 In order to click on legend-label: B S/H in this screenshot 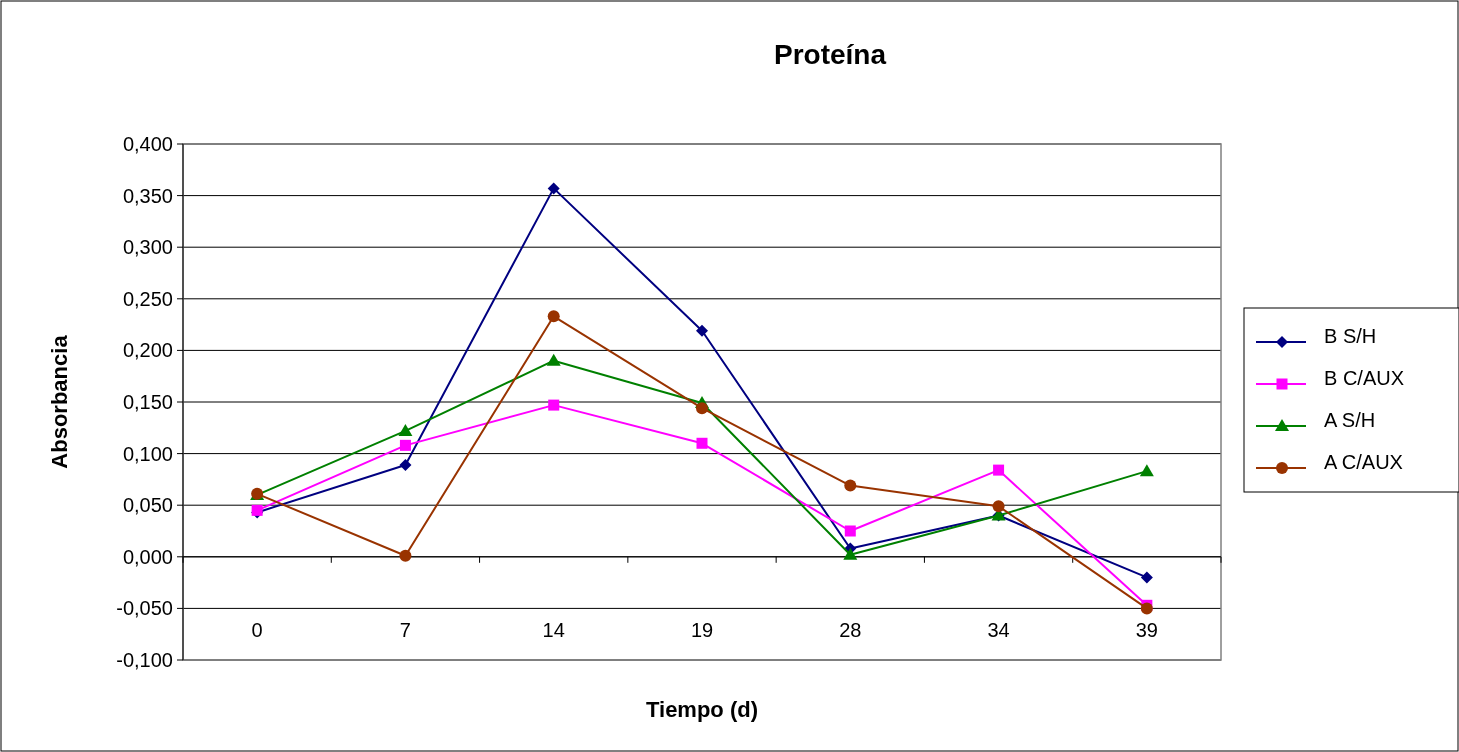, I will do `click(1350, 336)`.